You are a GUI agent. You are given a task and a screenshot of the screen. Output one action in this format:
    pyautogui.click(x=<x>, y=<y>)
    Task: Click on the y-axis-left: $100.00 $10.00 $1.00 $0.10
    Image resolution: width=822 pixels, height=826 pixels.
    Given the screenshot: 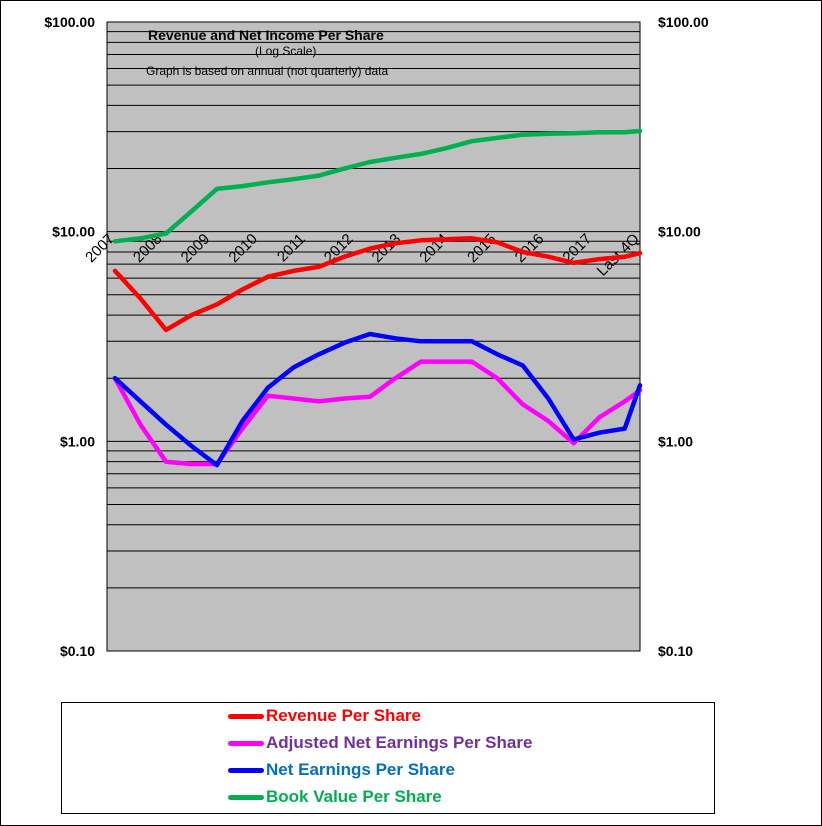 What is the action you would take?
    pyautogui.click(x=69, y=336)
    